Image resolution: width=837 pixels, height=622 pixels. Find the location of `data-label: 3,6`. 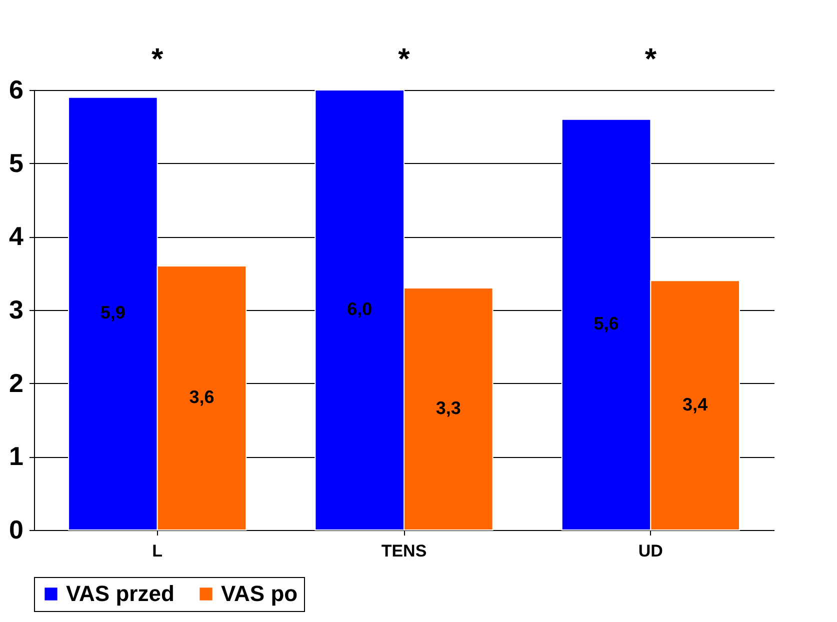

data-label: 3,6 is located at coordinates (201, 397).